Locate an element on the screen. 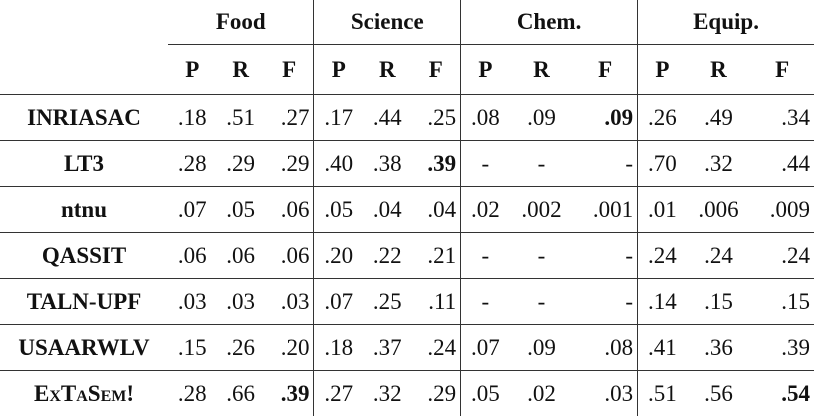 The image size is (814, 416). system-name: INRIASAC is located at coordinates (84, 118).